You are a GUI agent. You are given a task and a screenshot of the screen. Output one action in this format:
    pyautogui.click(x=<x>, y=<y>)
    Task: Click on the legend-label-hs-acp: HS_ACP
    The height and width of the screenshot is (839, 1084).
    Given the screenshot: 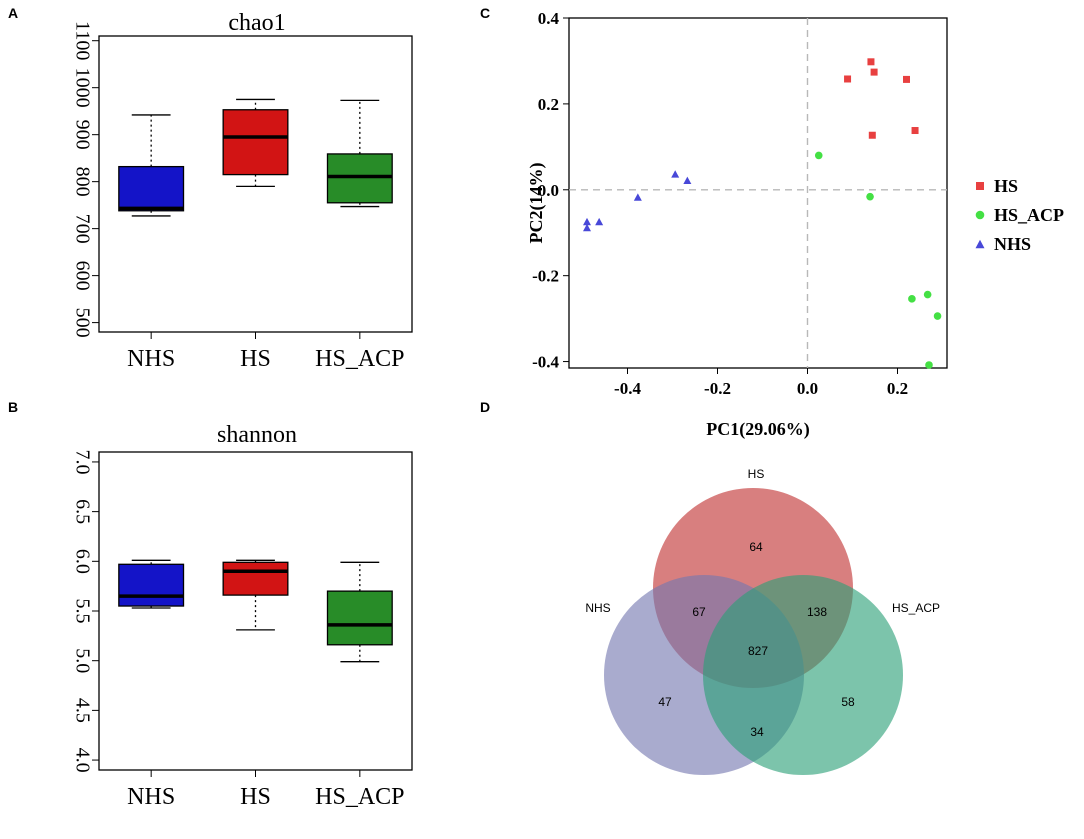 What is the action you would take?
    pyautogui.click(x=1029, y=215)
    